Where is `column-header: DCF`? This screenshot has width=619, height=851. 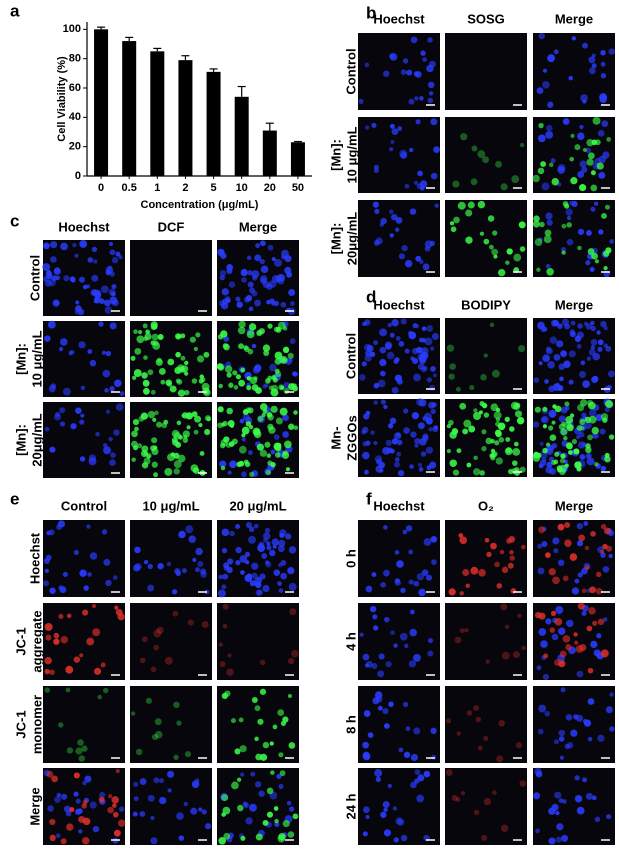 column-header: DCF is located at coordinates (171, 226).